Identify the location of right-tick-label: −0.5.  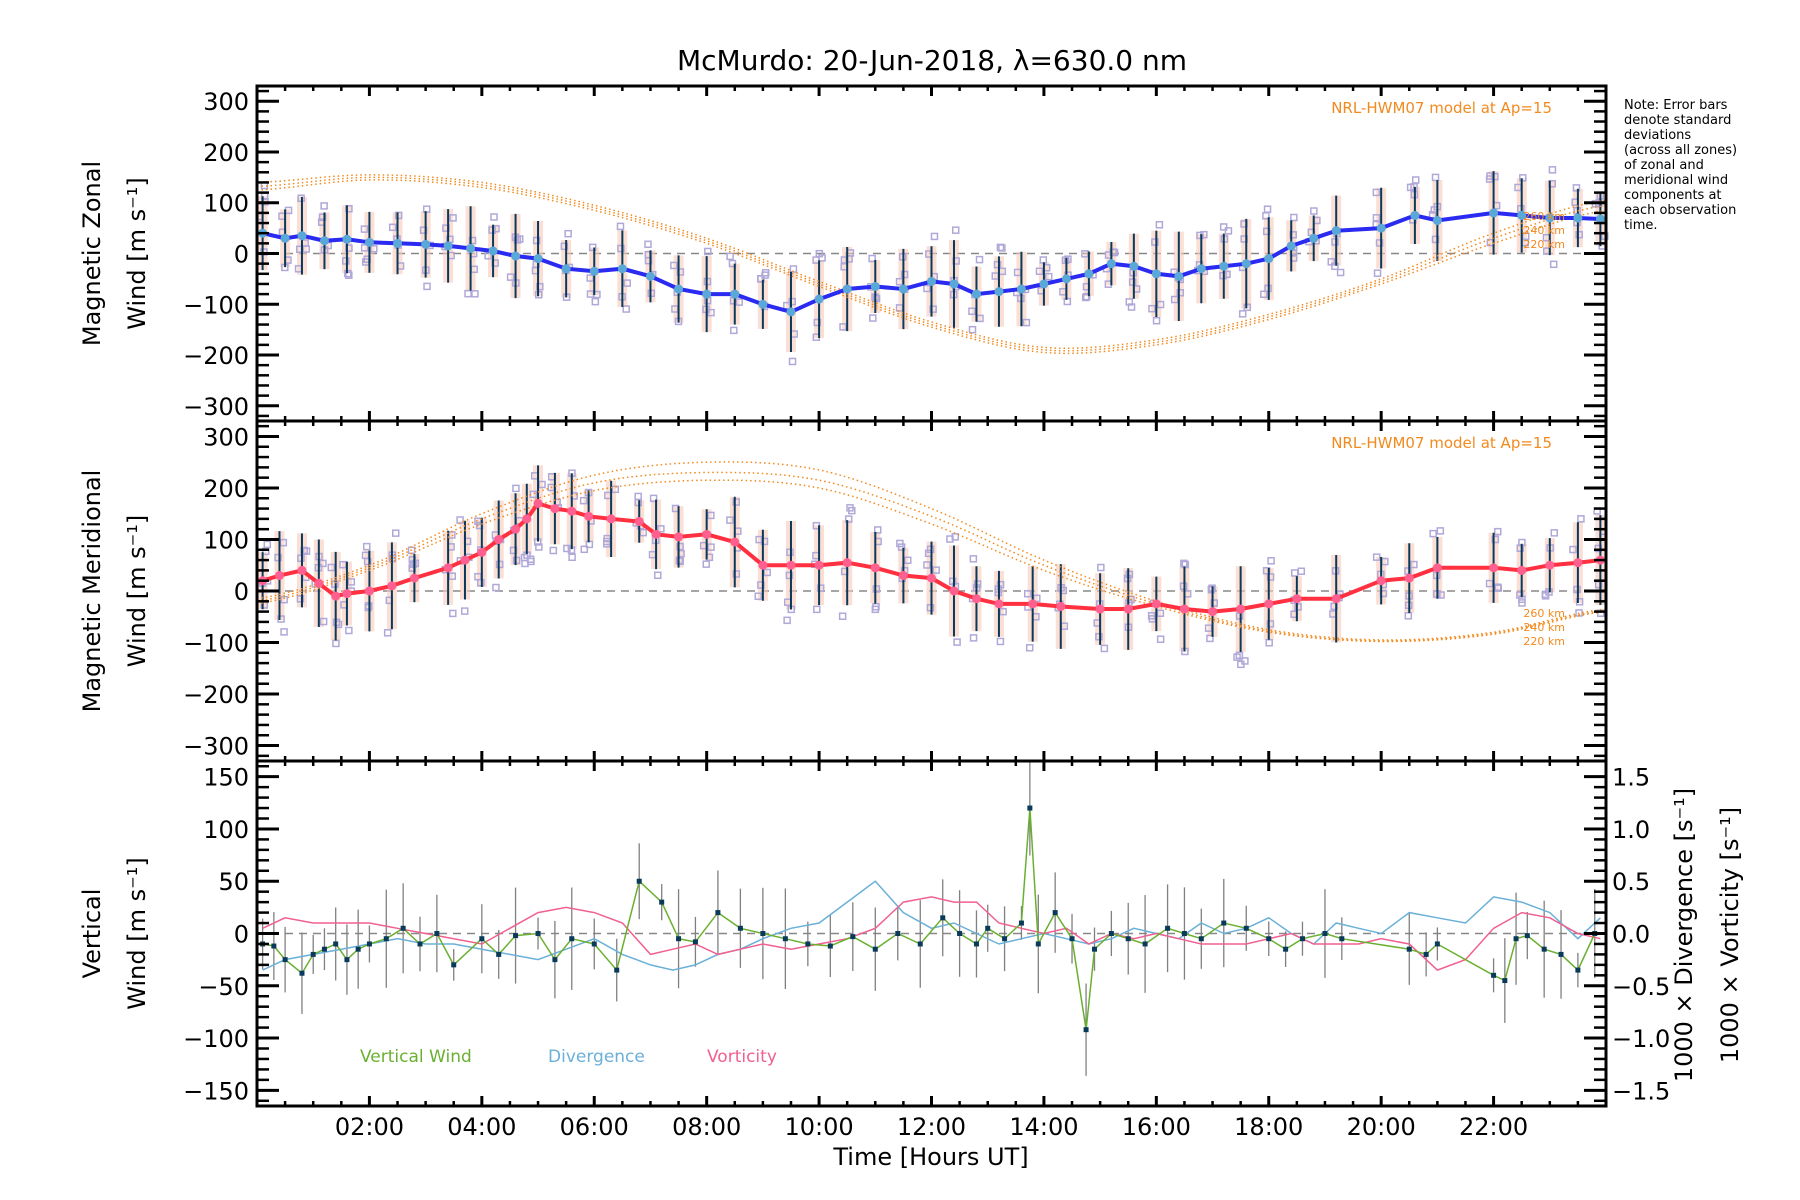
(1641, 987).